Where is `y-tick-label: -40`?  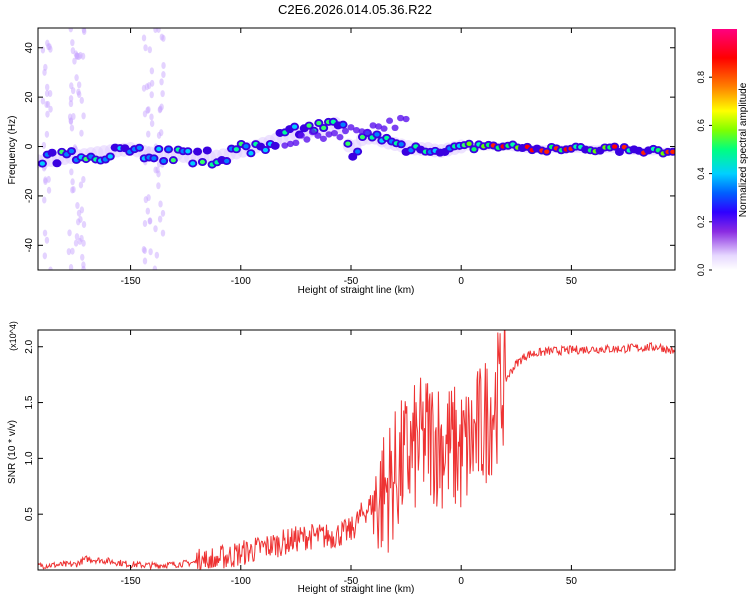
y-tick-label: -40 is located at coordinates (29, 245).